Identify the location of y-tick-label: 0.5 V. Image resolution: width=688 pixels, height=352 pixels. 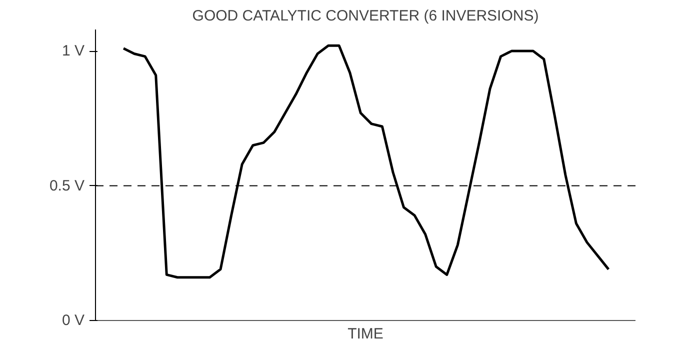
(67, 185).